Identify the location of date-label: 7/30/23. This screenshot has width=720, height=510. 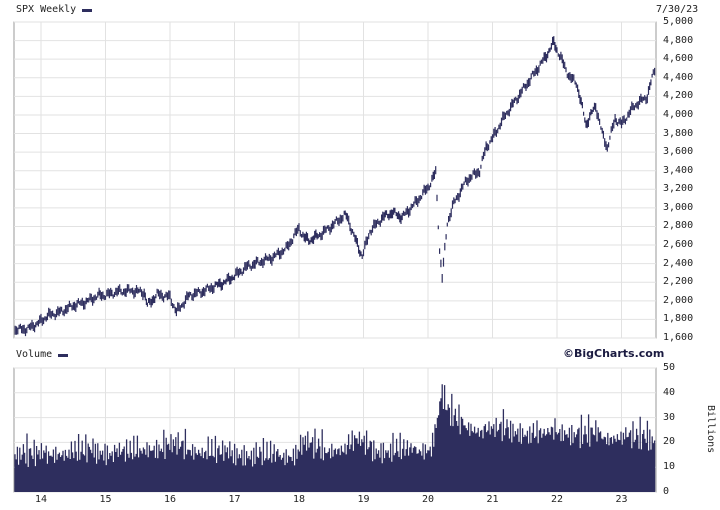
(677, 9).